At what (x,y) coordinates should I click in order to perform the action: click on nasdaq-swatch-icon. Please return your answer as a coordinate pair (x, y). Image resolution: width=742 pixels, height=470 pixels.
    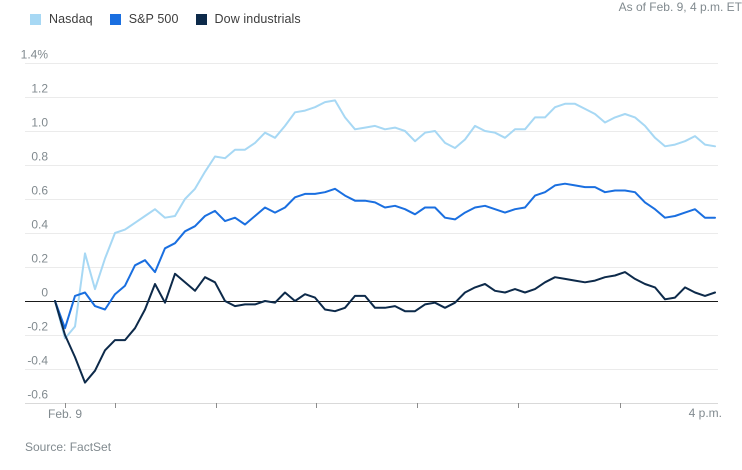
    Looking at the image, I should click on (35, 19).